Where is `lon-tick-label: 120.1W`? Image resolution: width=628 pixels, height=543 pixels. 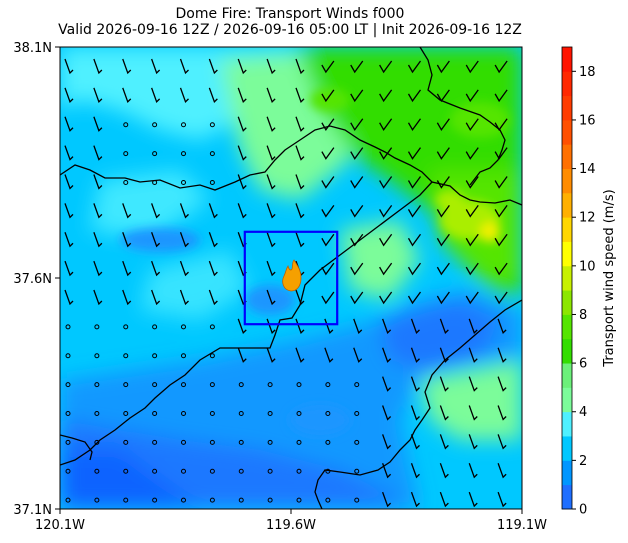
lon-tick-label: 120.1W is located at coordinates (60, 525).